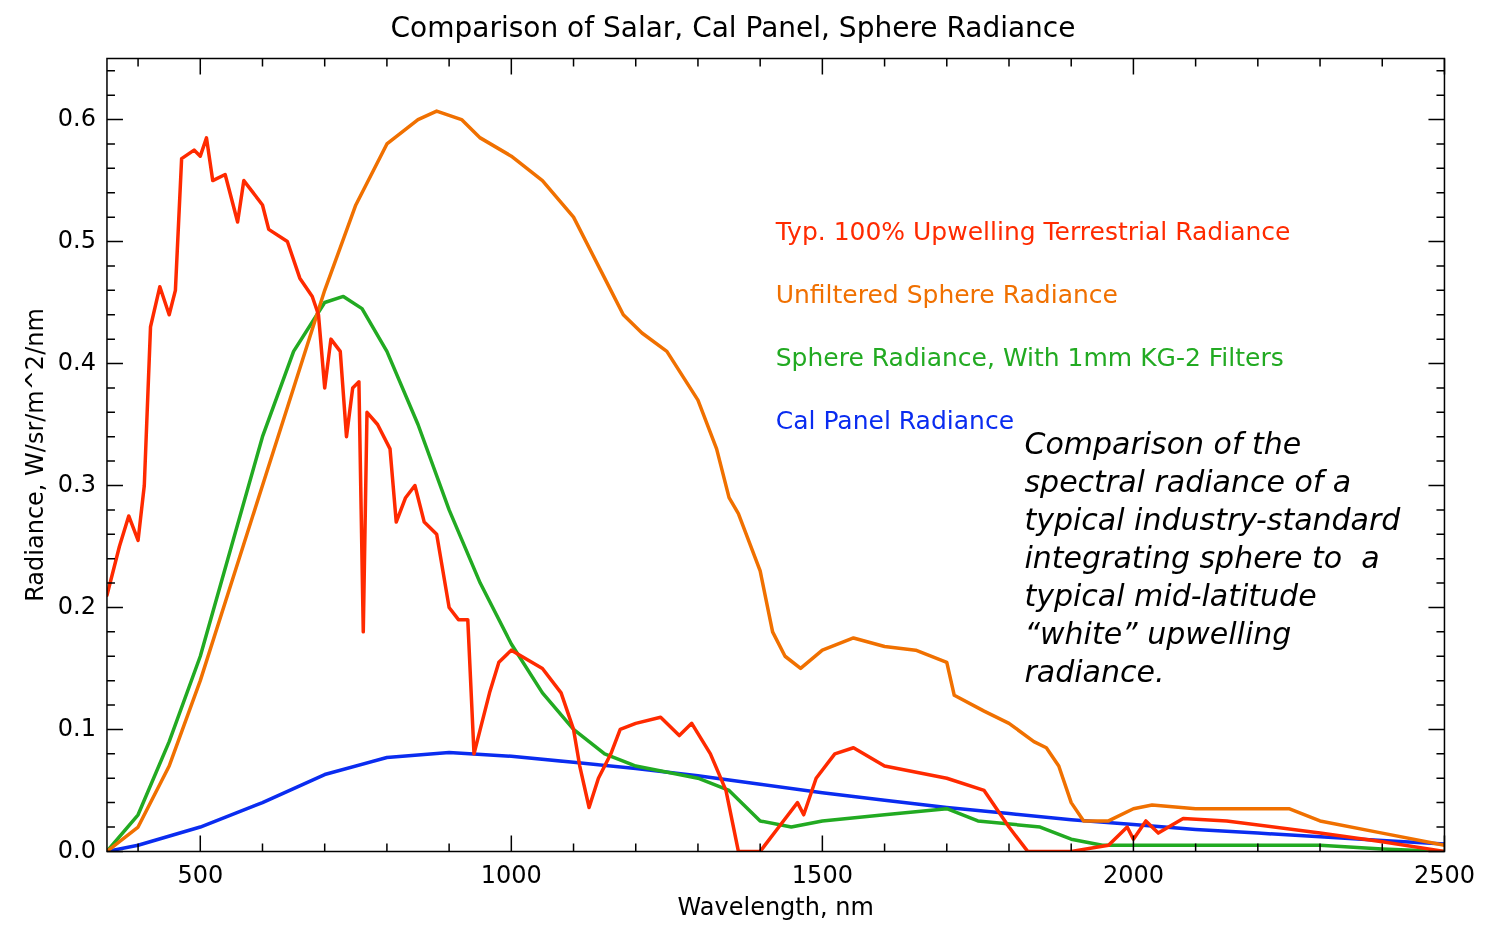  I want to click on y-tick-label: 0.0, so click(76, 849).